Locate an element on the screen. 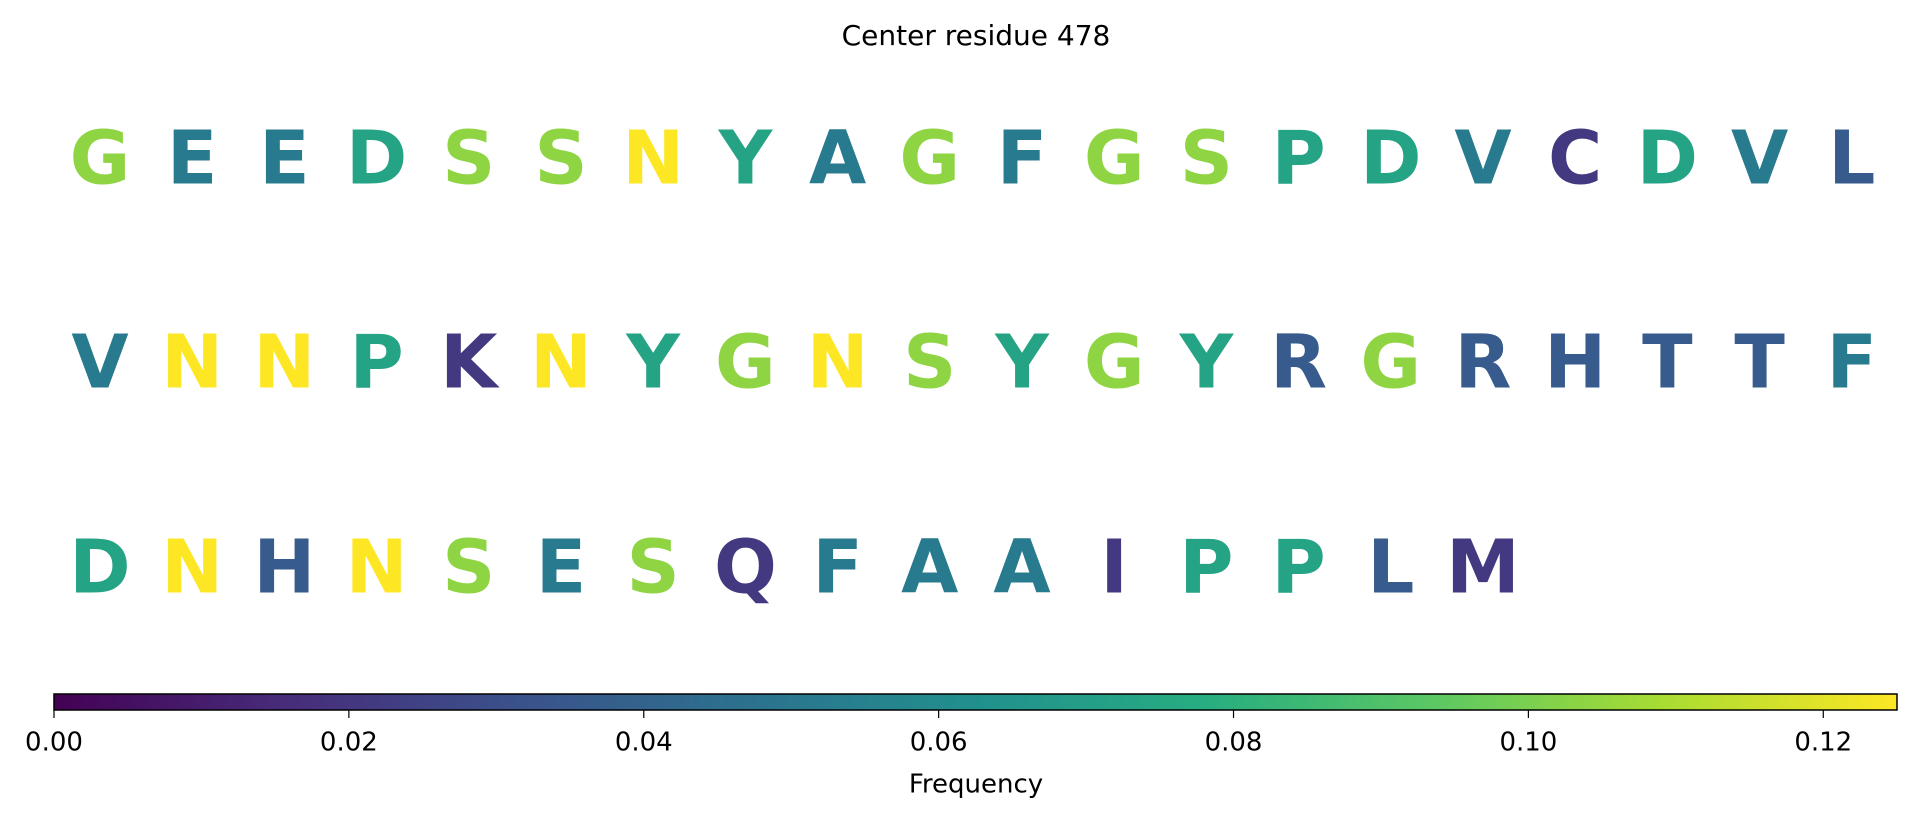 Image resolution: width=1917 pixels, height=822 pixels. colorbar-tick-label: 0.10 is located at coordinates (1528, 743).